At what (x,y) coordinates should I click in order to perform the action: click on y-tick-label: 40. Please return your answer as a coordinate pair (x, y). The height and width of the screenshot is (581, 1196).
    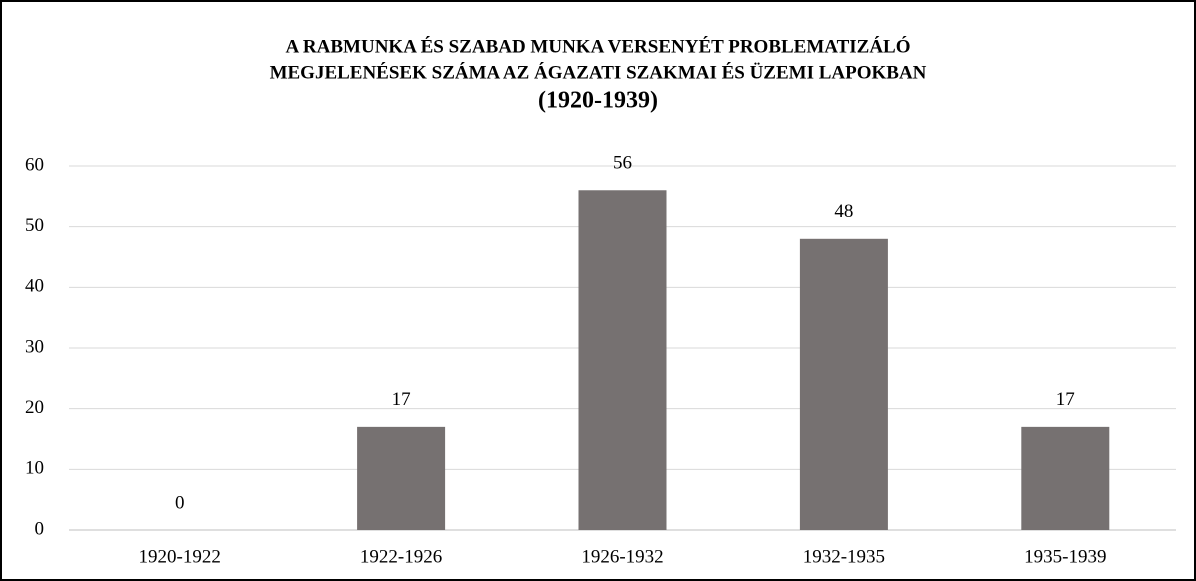
    Looking at the image, I should click on (34, 286).